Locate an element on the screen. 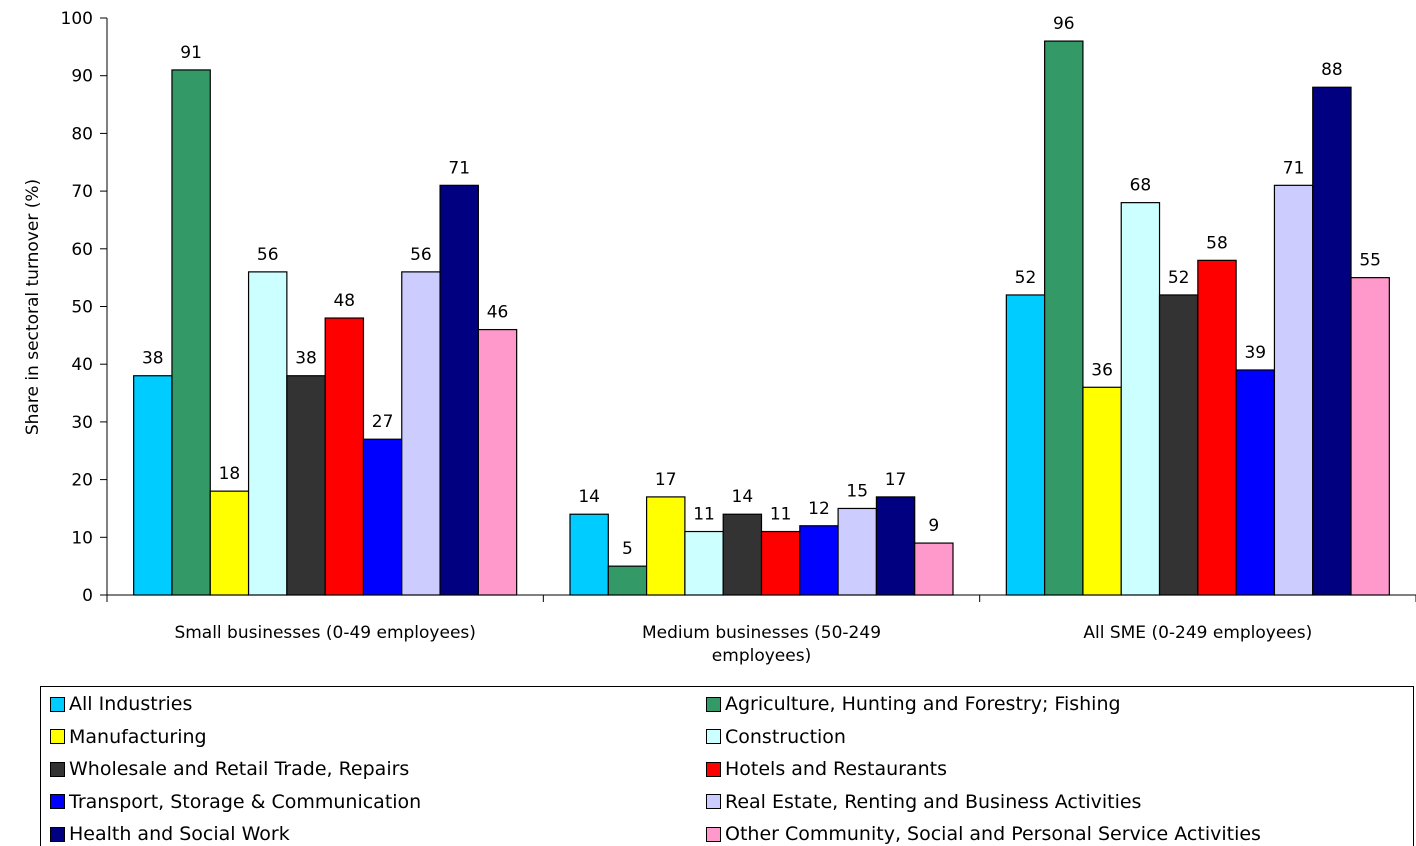 The width and height of the screenshot is (1416, 846). bar-value-label: 46 is located at coordinates (498, 313).